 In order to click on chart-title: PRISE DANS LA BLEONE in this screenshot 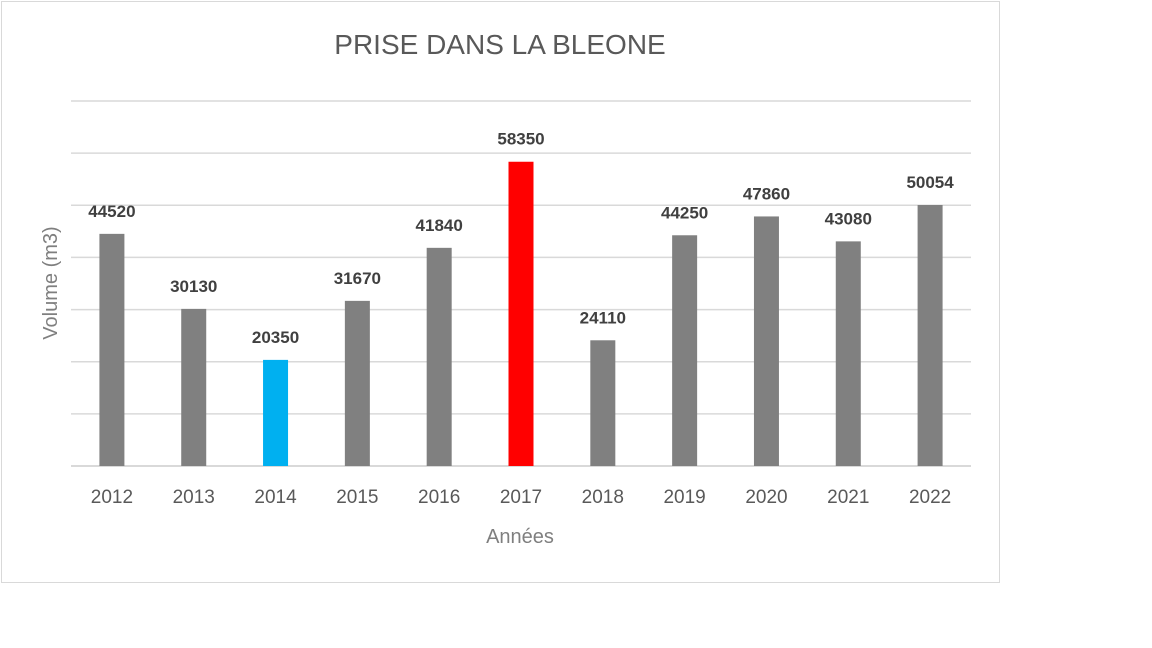, I will do `click(499, 44)`.